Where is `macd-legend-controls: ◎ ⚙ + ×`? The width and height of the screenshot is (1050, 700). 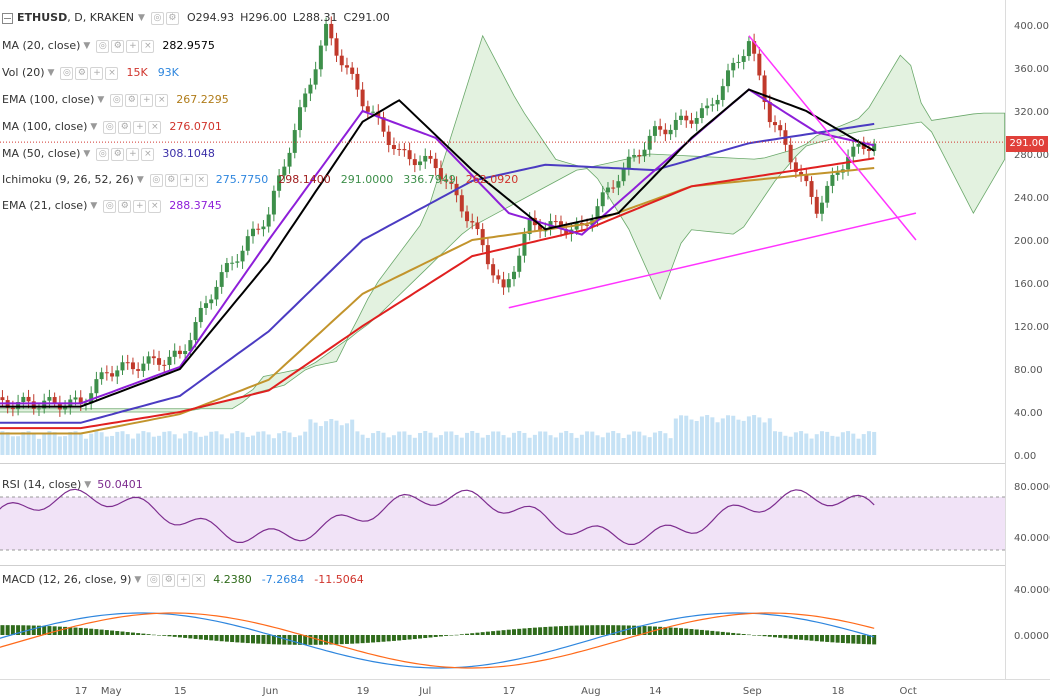
macd-legend-controls: ◎ ⚙ + × is located at coordinates (176, 580).